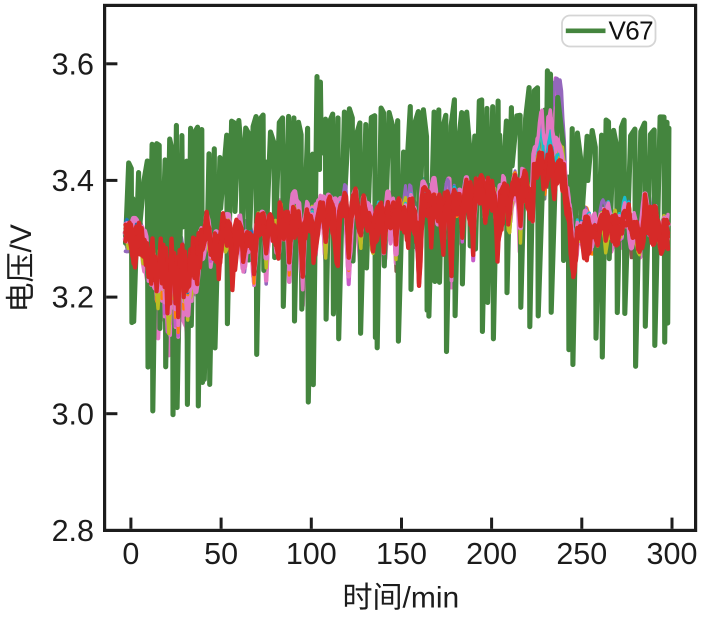  Describe the element at coordinates (73, 298) in the screenshot. I see `svg-text: 3.2` at that location.